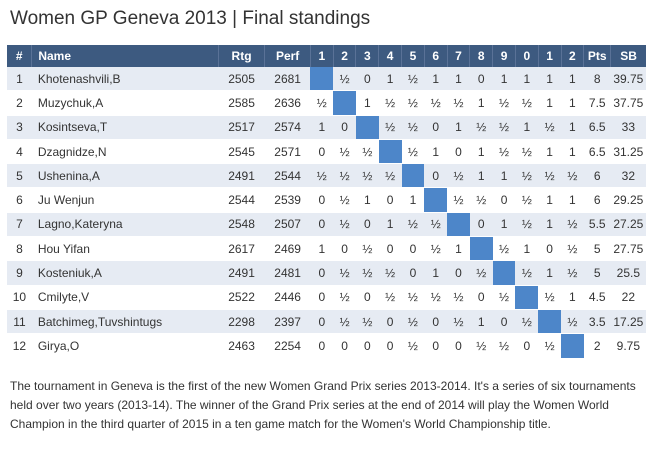 This screenshot has width=651, height=474. What do you see at coordinates (597, 56) in the screenshot?
I see `column-header: Pts` at bounding box center [597, 56].